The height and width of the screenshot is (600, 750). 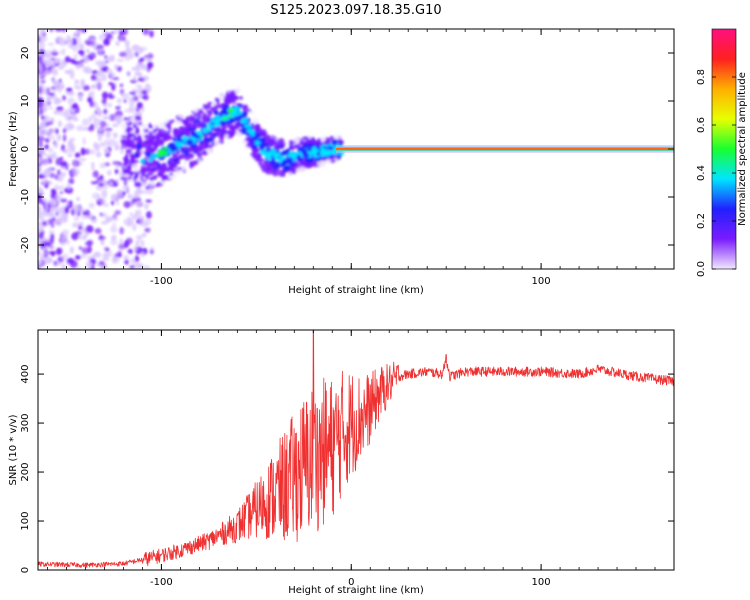 What do you see at coordinates (742, 149) in the screenshot?
I see `colorbar-label: Normalized spectral amplitude` at bounding box center [742, 149].